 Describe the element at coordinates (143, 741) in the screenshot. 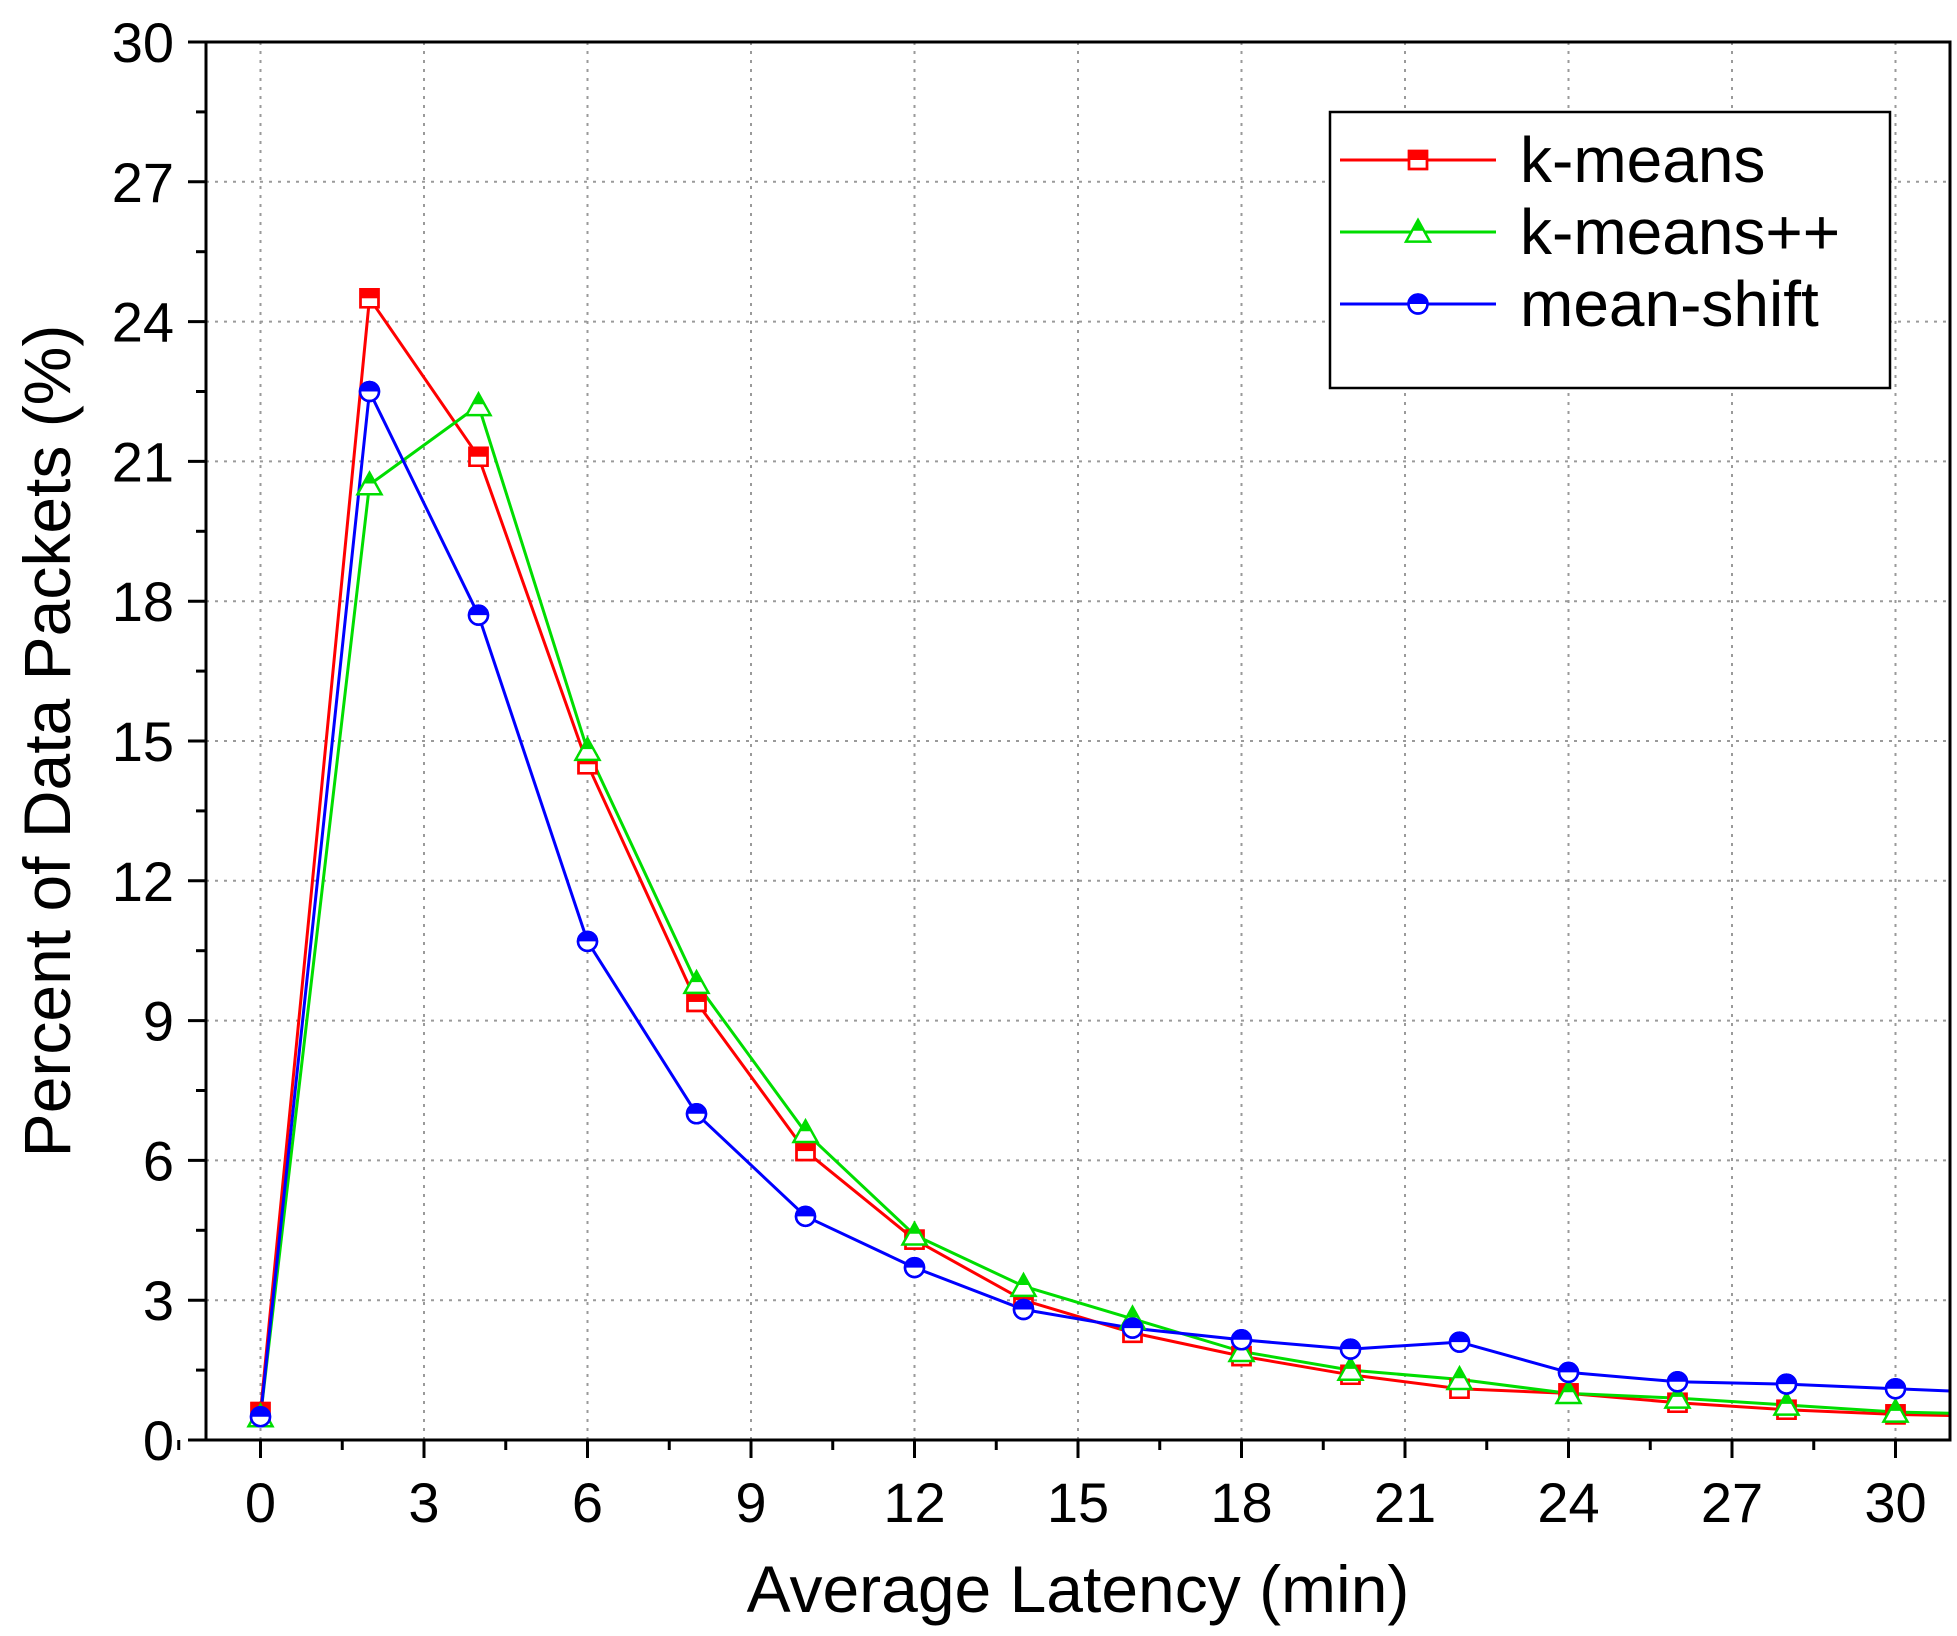

I see `y-tick-label: 15` at that location.